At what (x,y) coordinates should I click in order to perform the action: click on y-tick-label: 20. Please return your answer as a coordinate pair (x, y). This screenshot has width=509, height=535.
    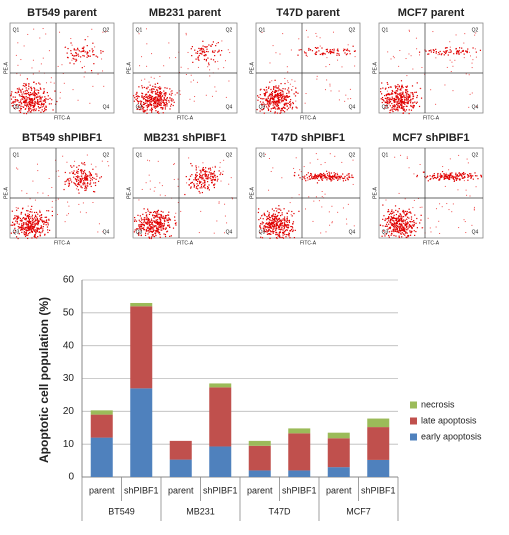
    Looking at the image, I should click on (69, 411).